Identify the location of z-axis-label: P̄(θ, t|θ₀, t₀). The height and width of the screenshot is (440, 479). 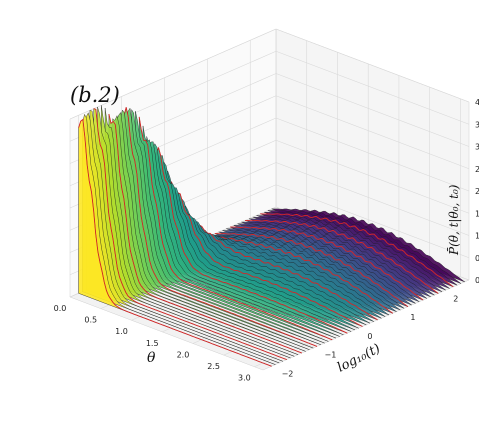
(453, 220).